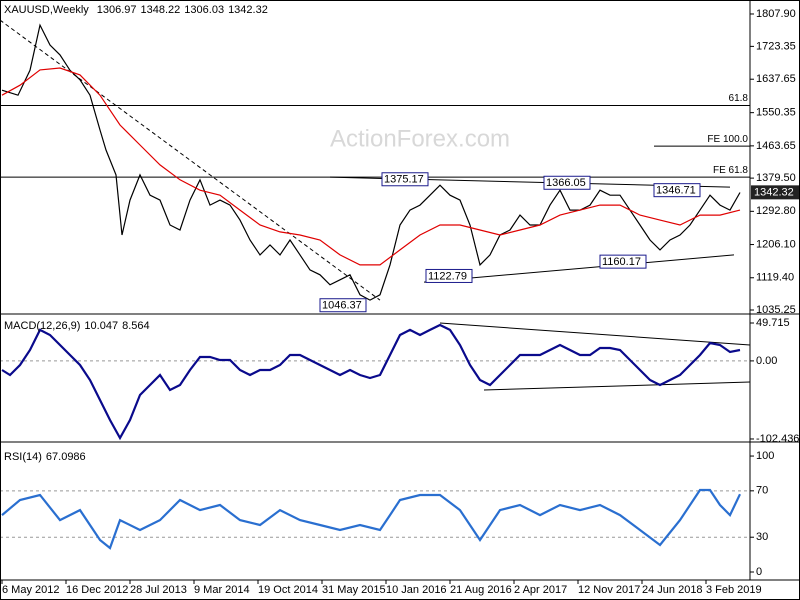 This screenshot has height=600, width=800. Describe the element at coordinates (776, 79) in the screenshot. I see `y-tick-label: 1637.65` at that location.